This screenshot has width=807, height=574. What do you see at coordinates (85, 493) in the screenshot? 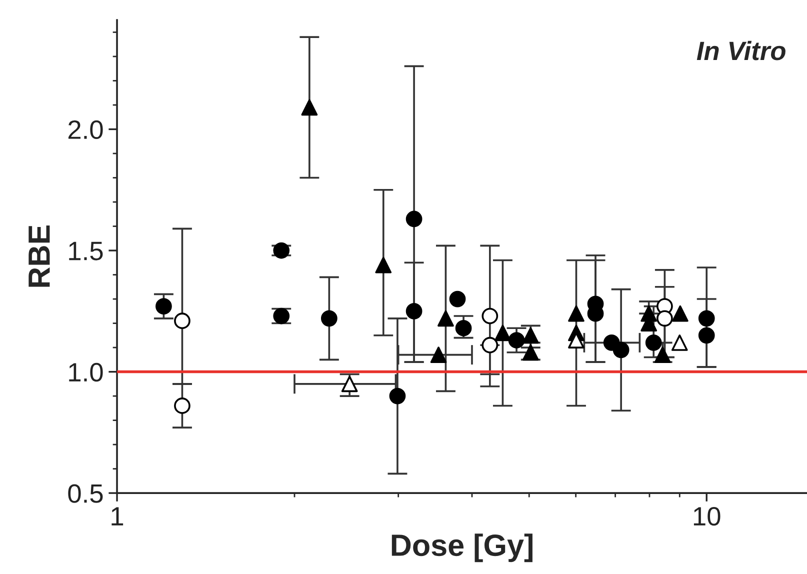
I see `y-tick-label: 0.5` at bounding box center [85, 493].